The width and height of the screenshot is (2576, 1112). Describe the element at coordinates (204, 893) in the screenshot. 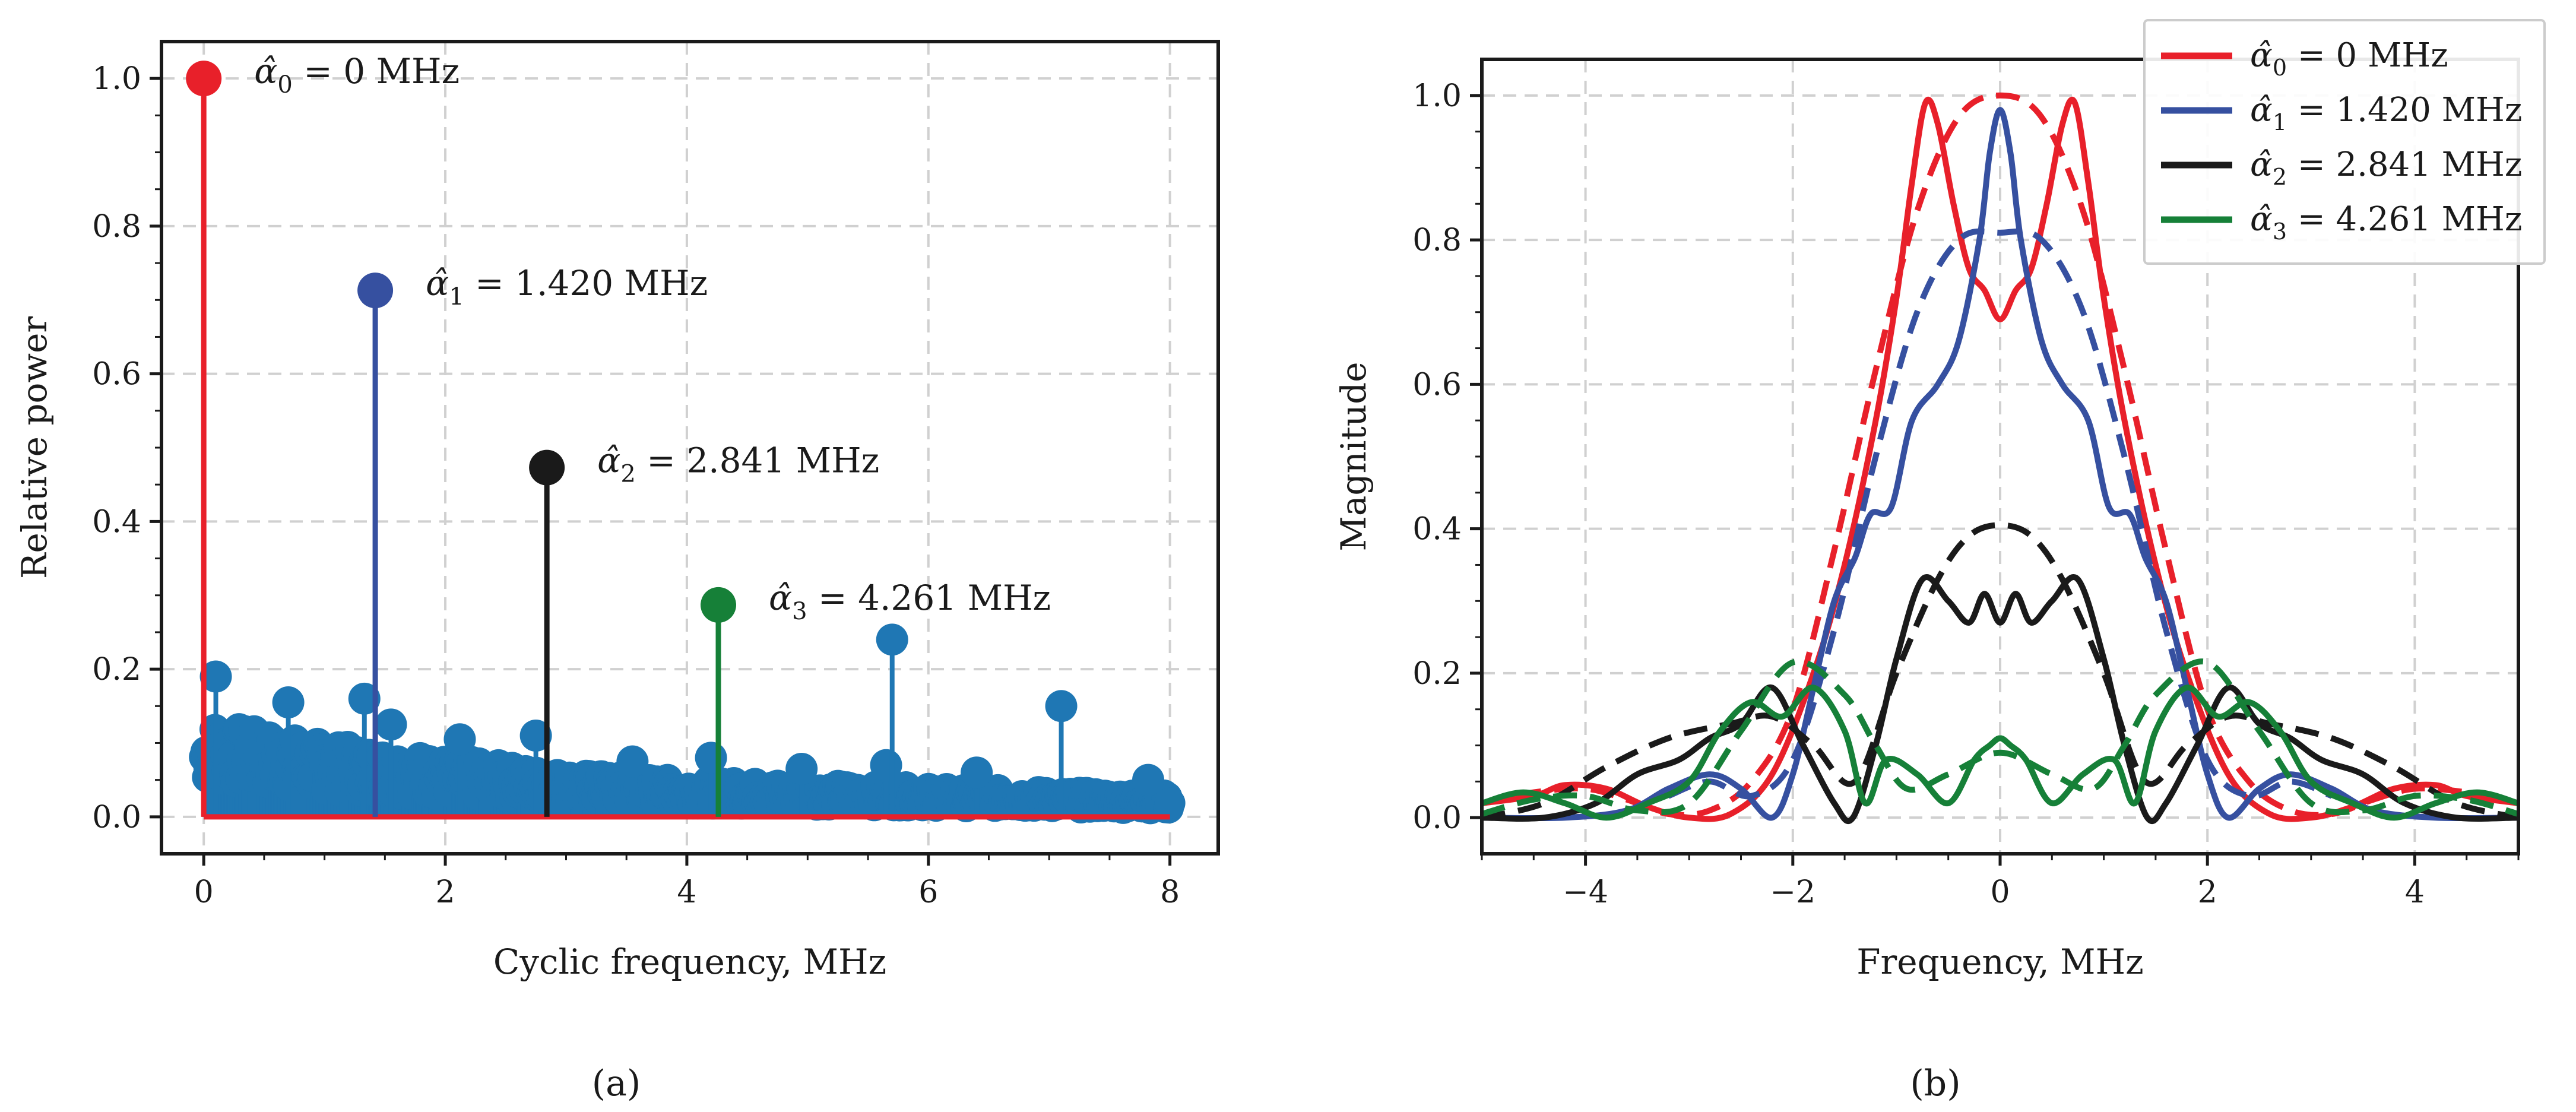

I see `panel-a-x-tick-label: 0` at that location.